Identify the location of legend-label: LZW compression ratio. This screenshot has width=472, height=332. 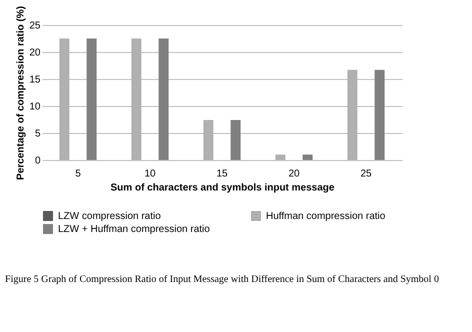
(110, 216).